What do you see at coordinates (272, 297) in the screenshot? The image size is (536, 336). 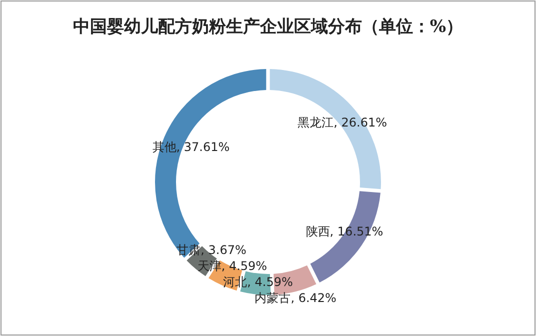 I see `slice-label: 内蒙古` at bounding box center [272, 297].